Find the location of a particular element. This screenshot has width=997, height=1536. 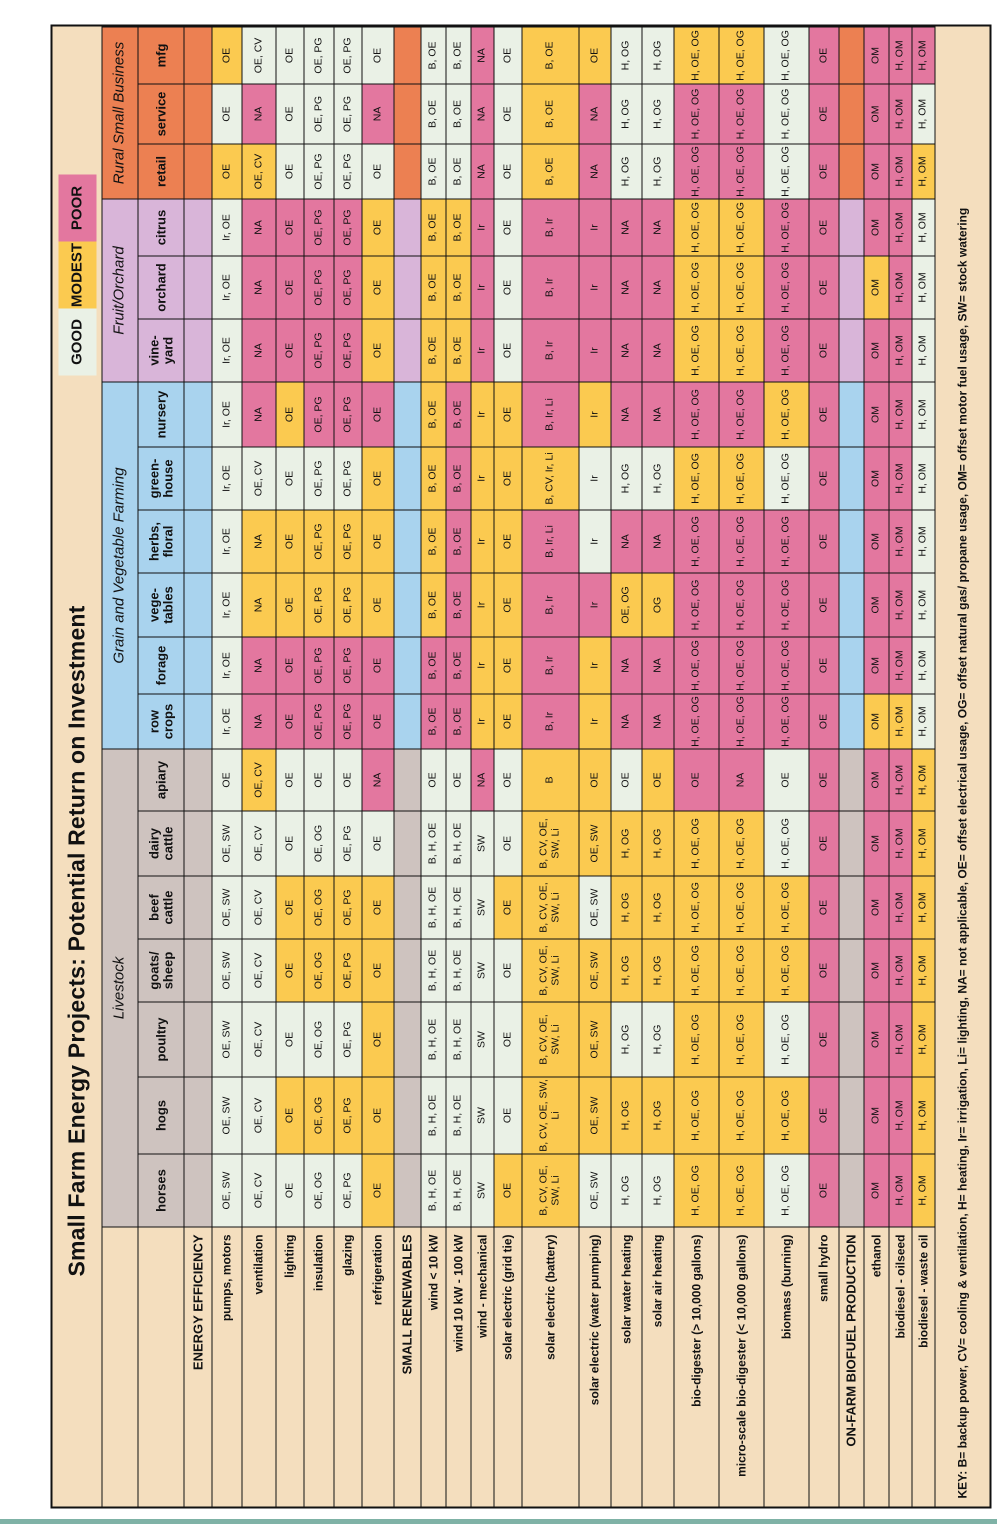

column-header-goats--sheep: goats/ sheep is located at coordinates (161, 970).